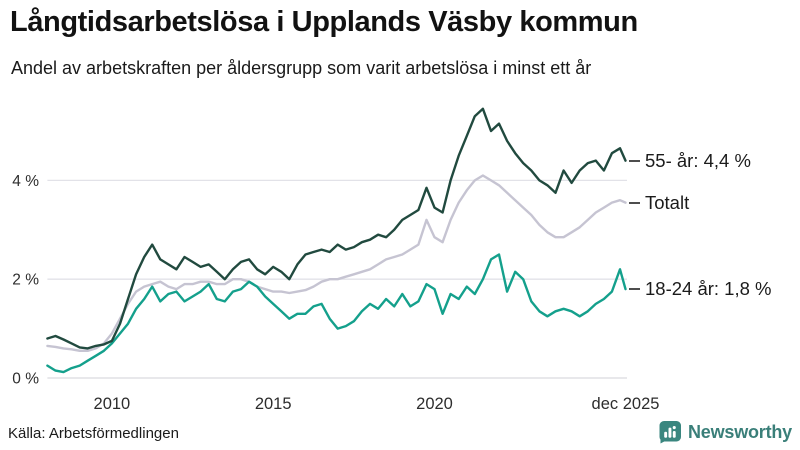 This screenshot has width=800, height=450. What do you see at coordinates (112, 404) in the screenshot?
I see `x-tick-label: 2010` at bounding box center [112, 404].